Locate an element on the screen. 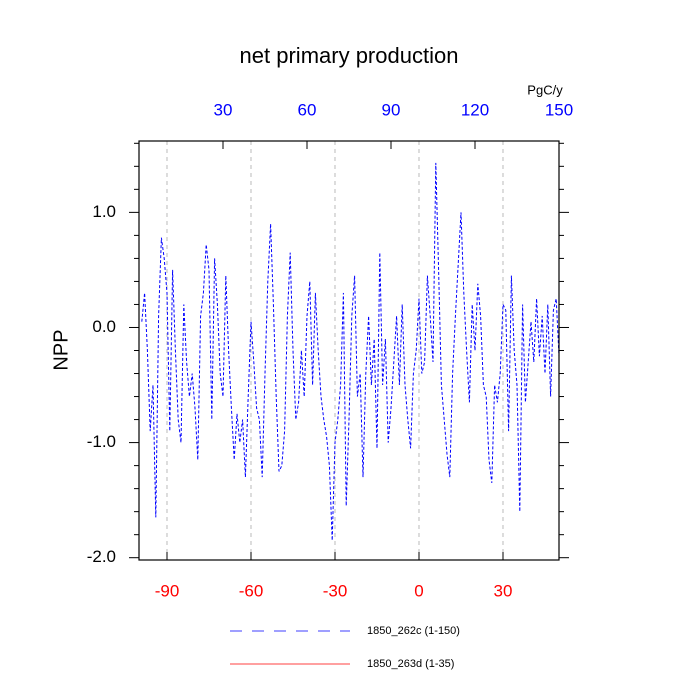 This screenshot has height=700, width=700. x2-tick-label: 30 is located at coordinates (503, 590).